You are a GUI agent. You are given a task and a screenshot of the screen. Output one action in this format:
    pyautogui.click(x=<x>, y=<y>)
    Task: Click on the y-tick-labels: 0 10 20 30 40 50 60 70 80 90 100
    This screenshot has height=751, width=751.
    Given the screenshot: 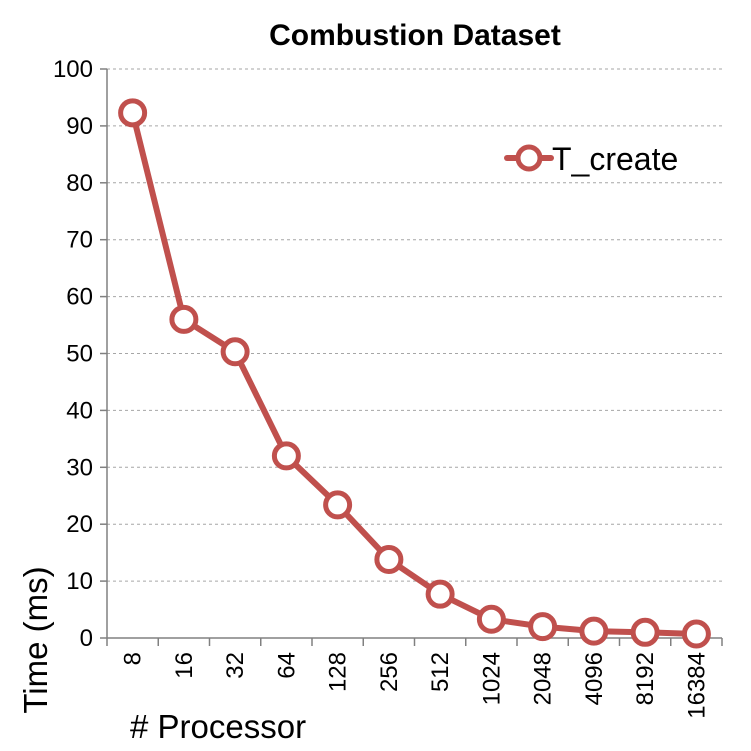 What is the action you would take?
    pyautogui.click(x=73, y=354)
    